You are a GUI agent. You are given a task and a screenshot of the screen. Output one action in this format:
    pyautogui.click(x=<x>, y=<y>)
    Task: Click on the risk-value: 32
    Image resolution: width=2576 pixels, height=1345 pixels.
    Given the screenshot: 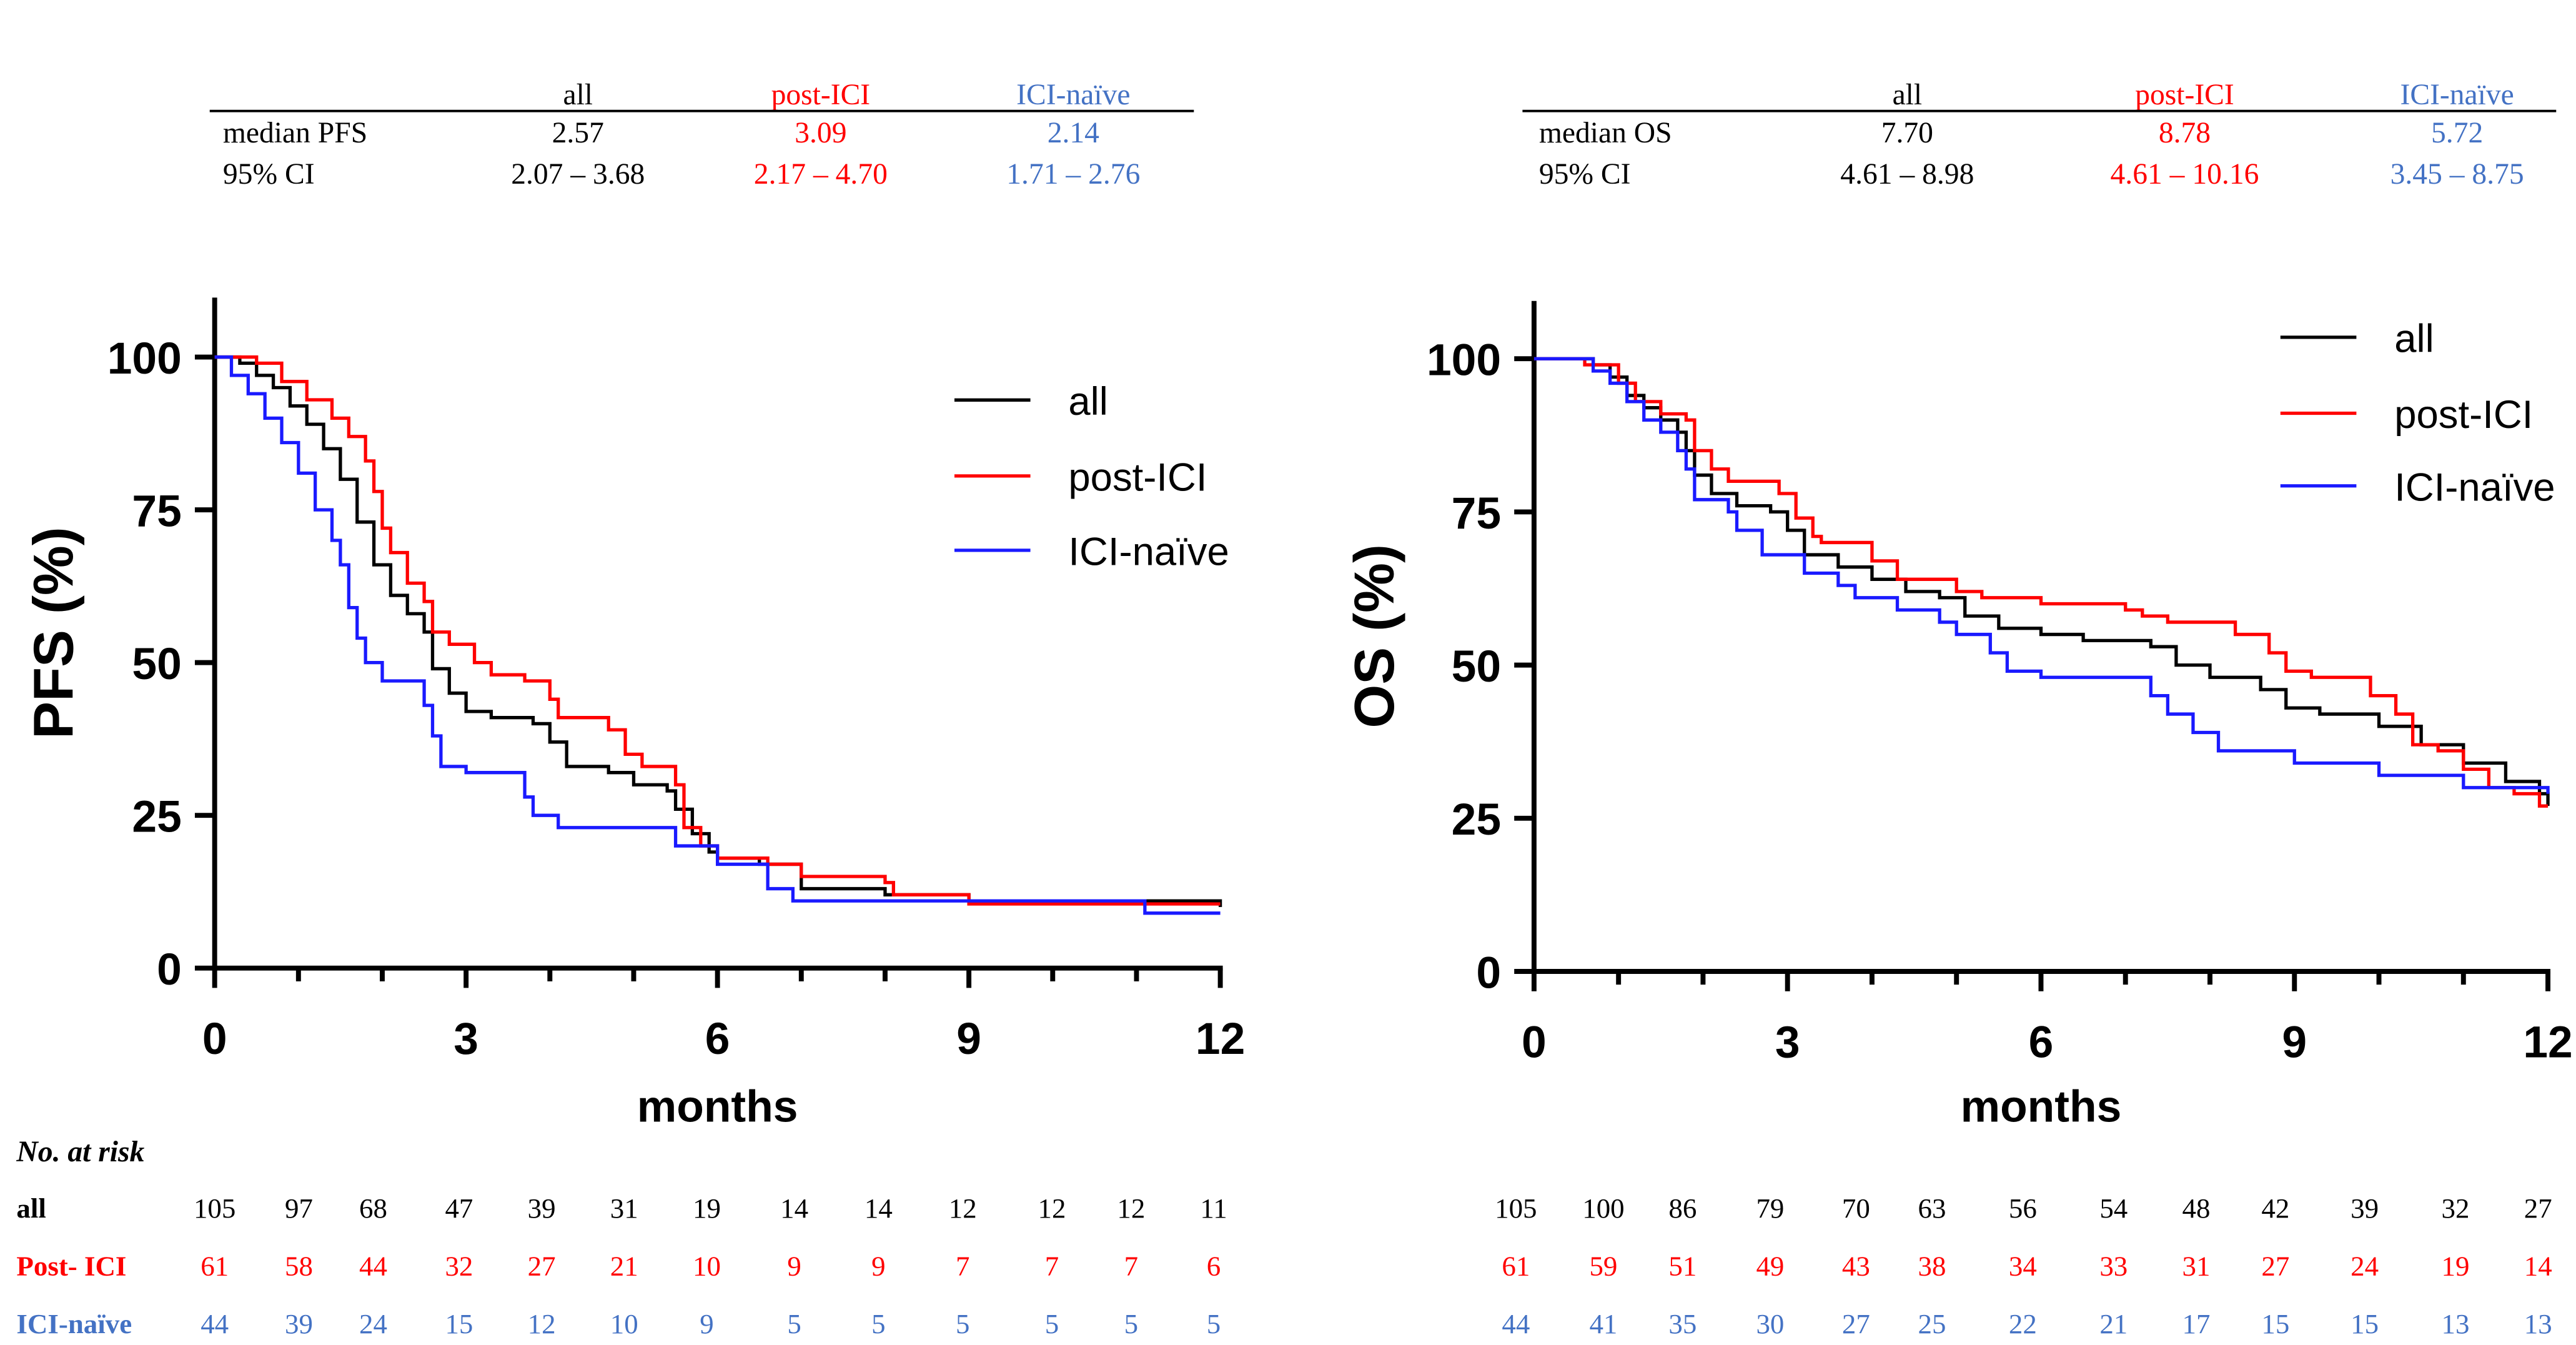 What is the action you would take?
    pyautogui.click(x=459, y=1265)
    